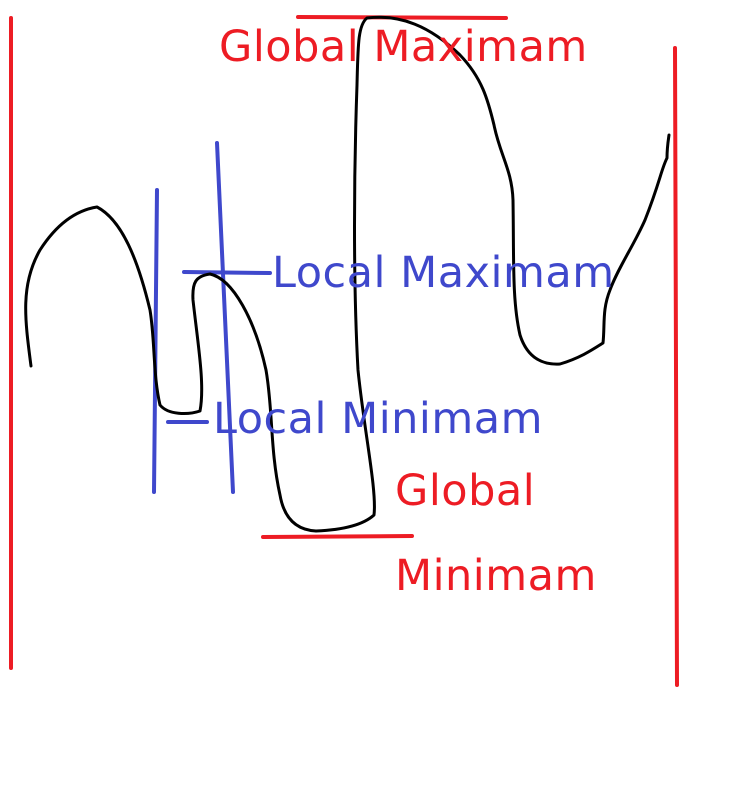 The height and width of the screenshot is (793, 749). Describe the element at coordinates (378, 419) in the screenshot. I see `local-minimum-label: Local Minimam` at that location.